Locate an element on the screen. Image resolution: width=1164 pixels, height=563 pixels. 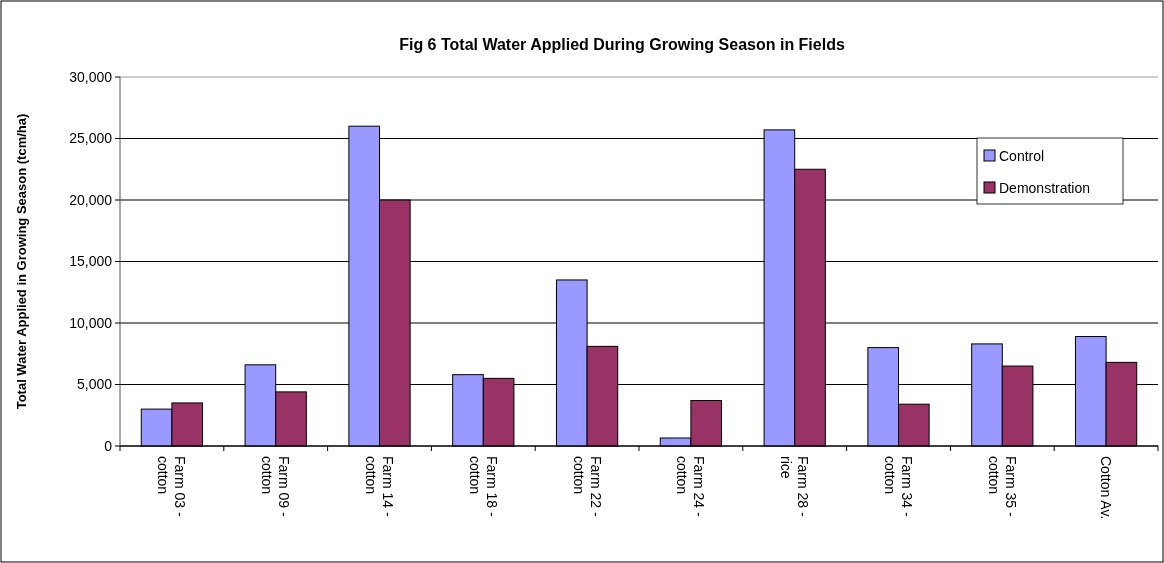
x-tick-label: Farm 18 - cotton is located at coordinates (483, 487).